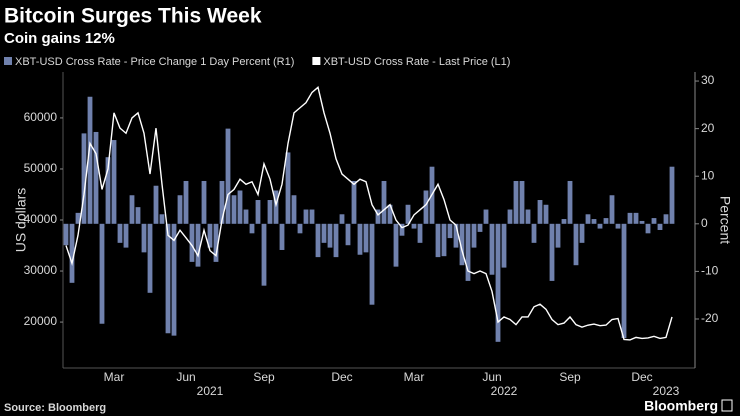 The image size is (740, 416). I want to click on y-tick-label: 60000, so click(41, 117).